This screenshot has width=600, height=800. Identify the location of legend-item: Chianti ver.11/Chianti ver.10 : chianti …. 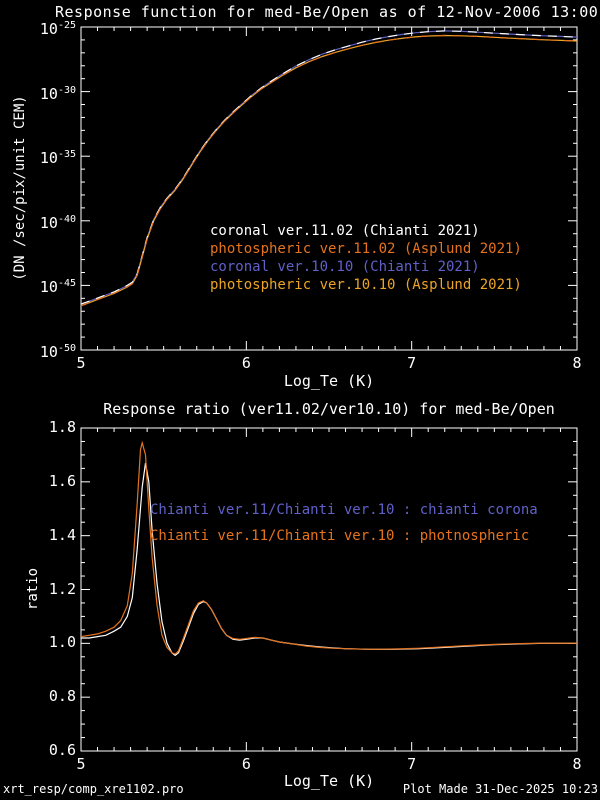
(344, 510).